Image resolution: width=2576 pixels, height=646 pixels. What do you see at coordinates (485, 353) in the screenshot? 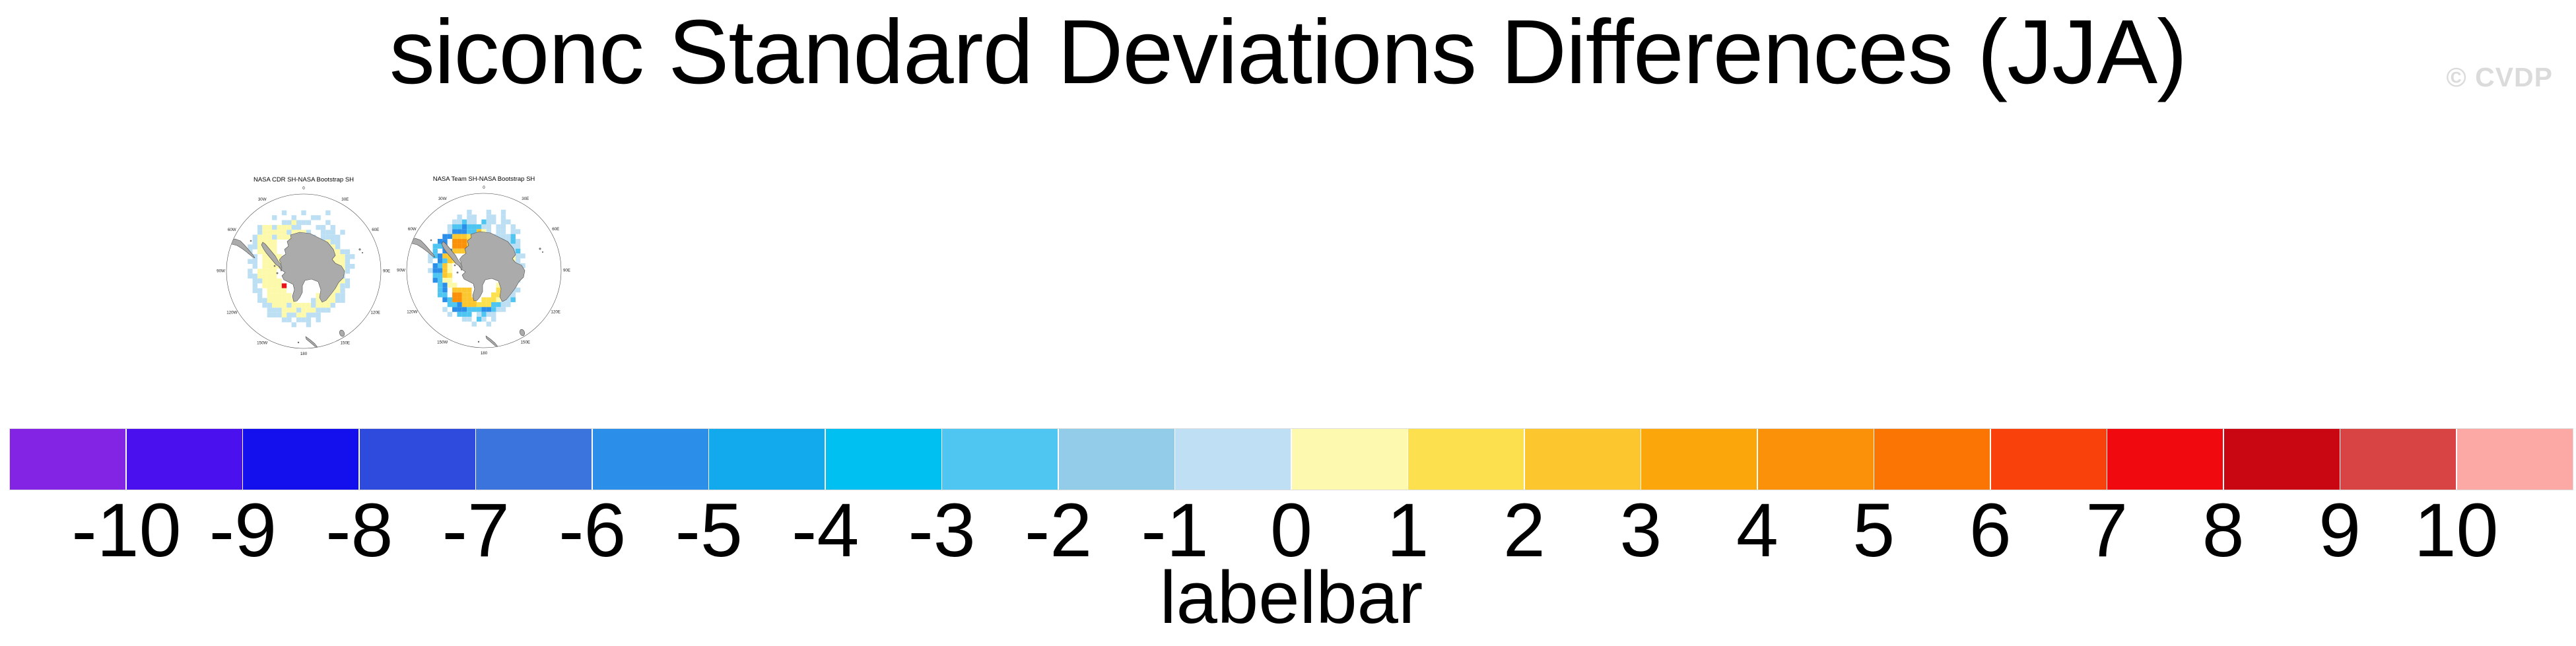
I see `longitude-label: 180` at bounding box center [485, 353].